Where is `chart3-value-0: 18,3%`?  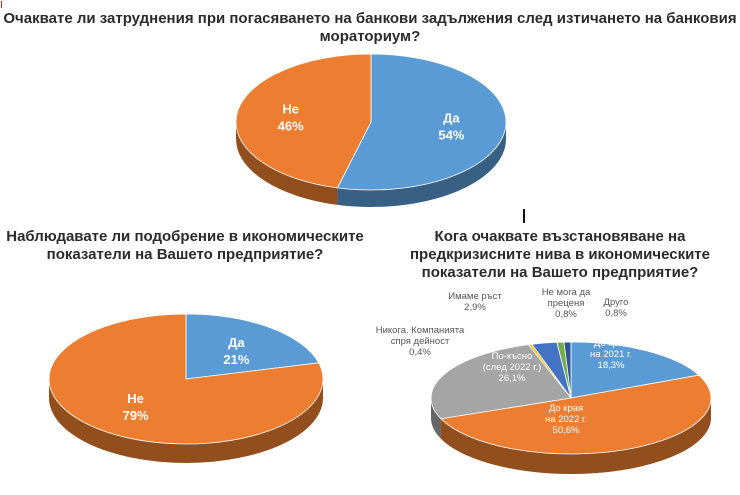
chart3-value-0: 18,3% is located at coordinates (611, 365).